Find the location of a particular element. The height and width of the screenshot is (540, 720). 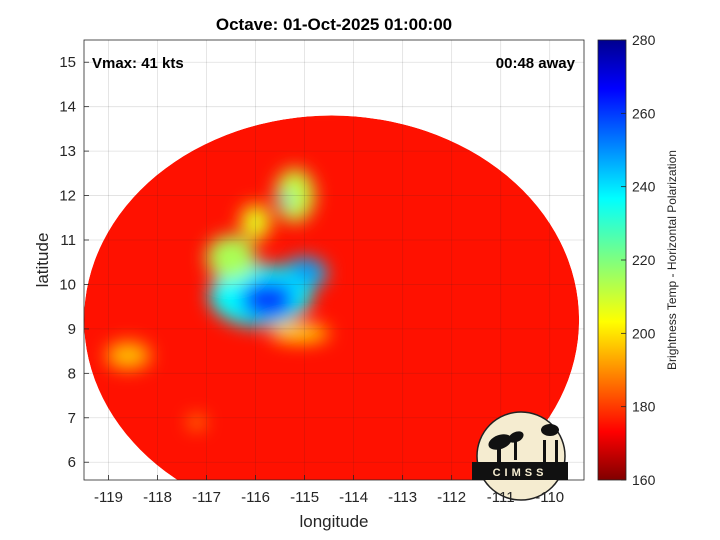

x-tick-labels: -119 -118 -117 -116 -115 -114 -113 -112 -111 -110 is located at coordinates (329, 497).